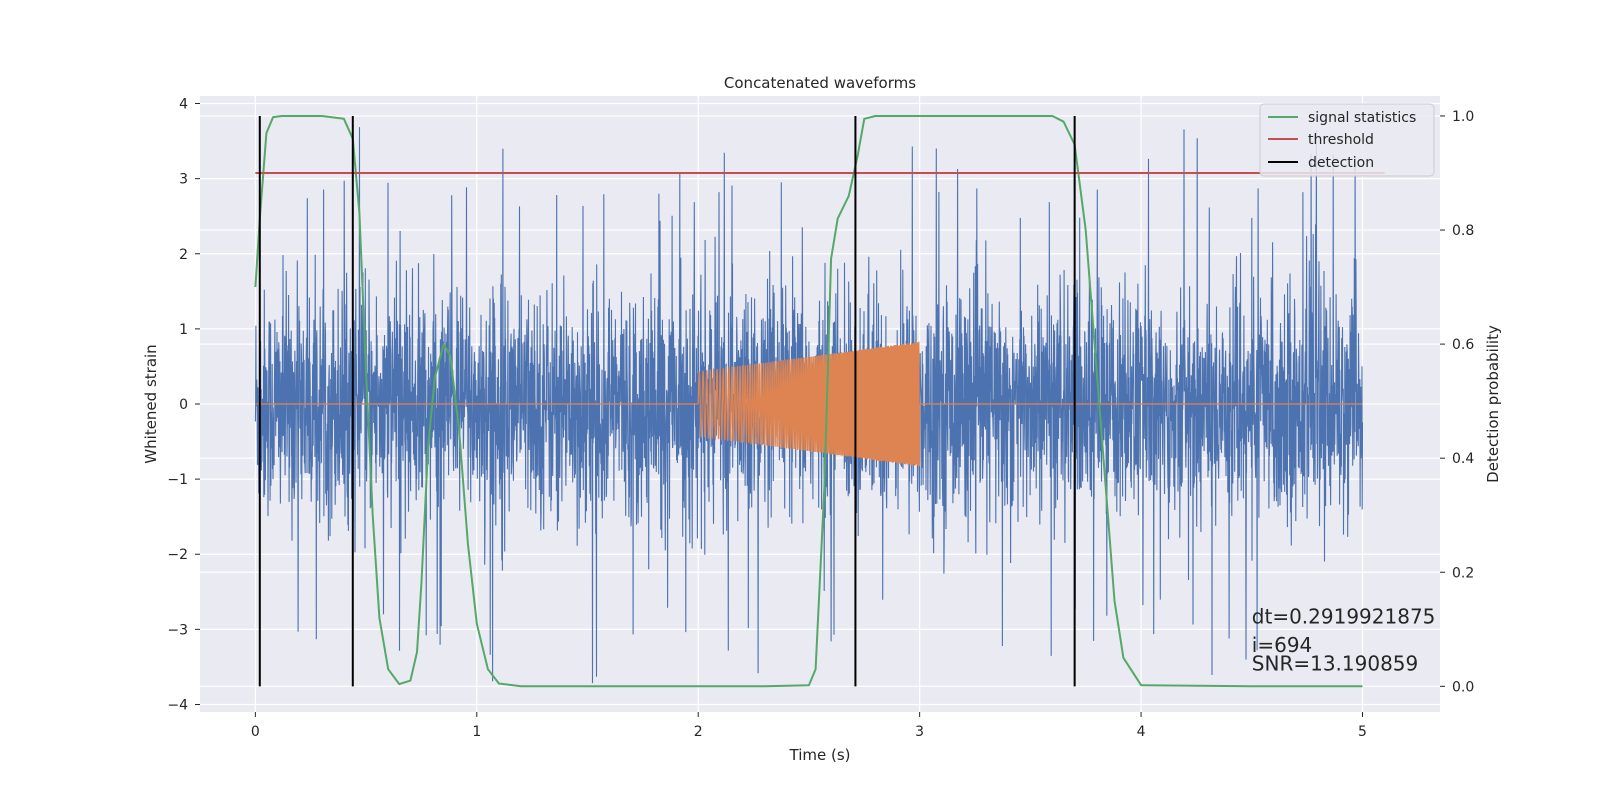 This screenshot has height=800, width=1600. What do you see at coordinates (183, 330) in the screenshot?
I see `y-tick-label-left-3: 1` at bounding box center [183, 330].